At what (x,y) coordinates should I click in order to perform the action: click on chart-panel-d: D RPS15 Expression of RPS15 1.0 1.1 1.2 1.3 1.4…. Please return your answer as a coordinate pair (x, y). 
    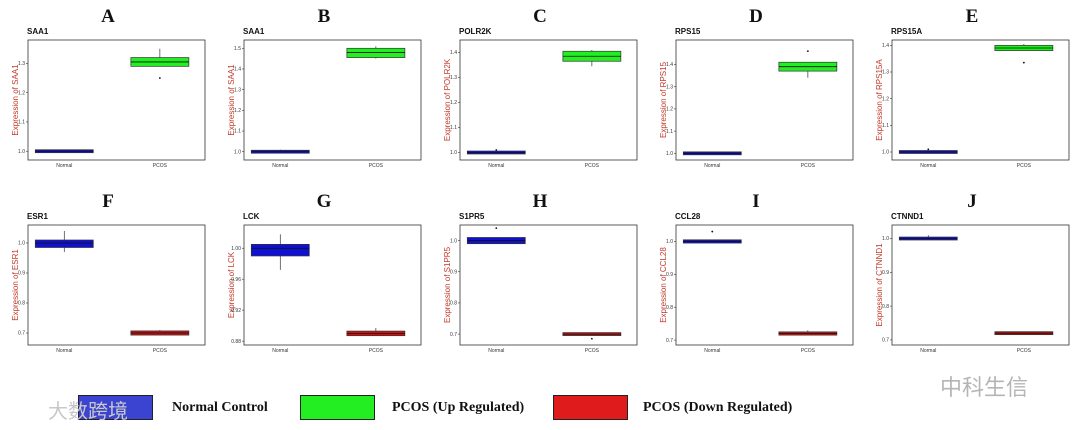
    Looking at the image, I should click on (756, 92).